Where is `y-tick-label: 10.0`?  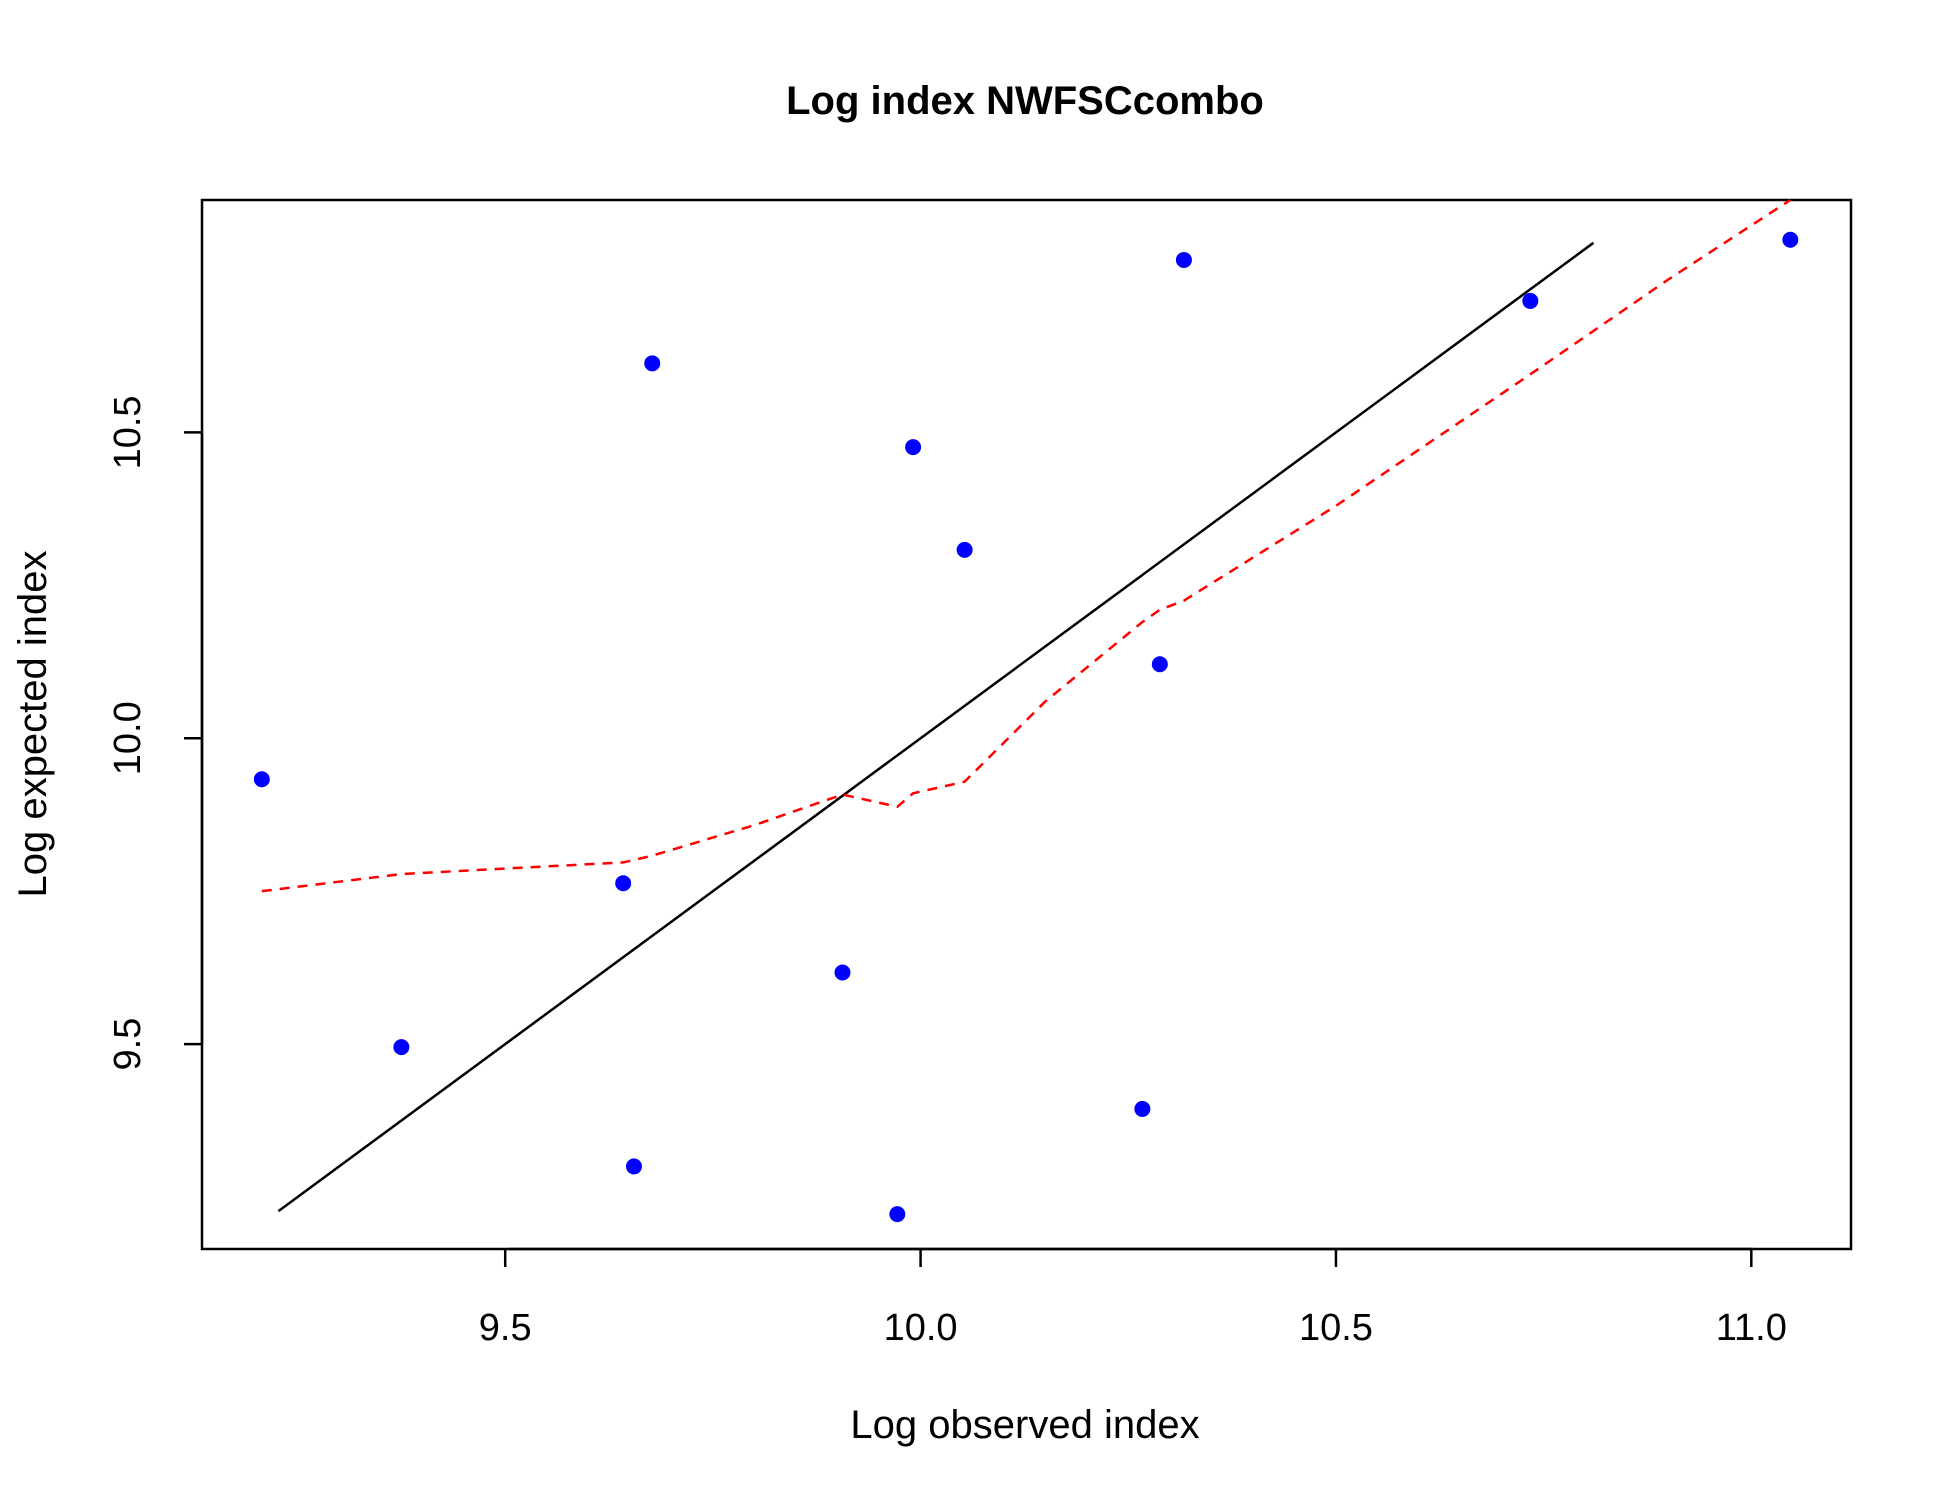 y-tick-label: 10.0 is located at coordinates (128, 738).